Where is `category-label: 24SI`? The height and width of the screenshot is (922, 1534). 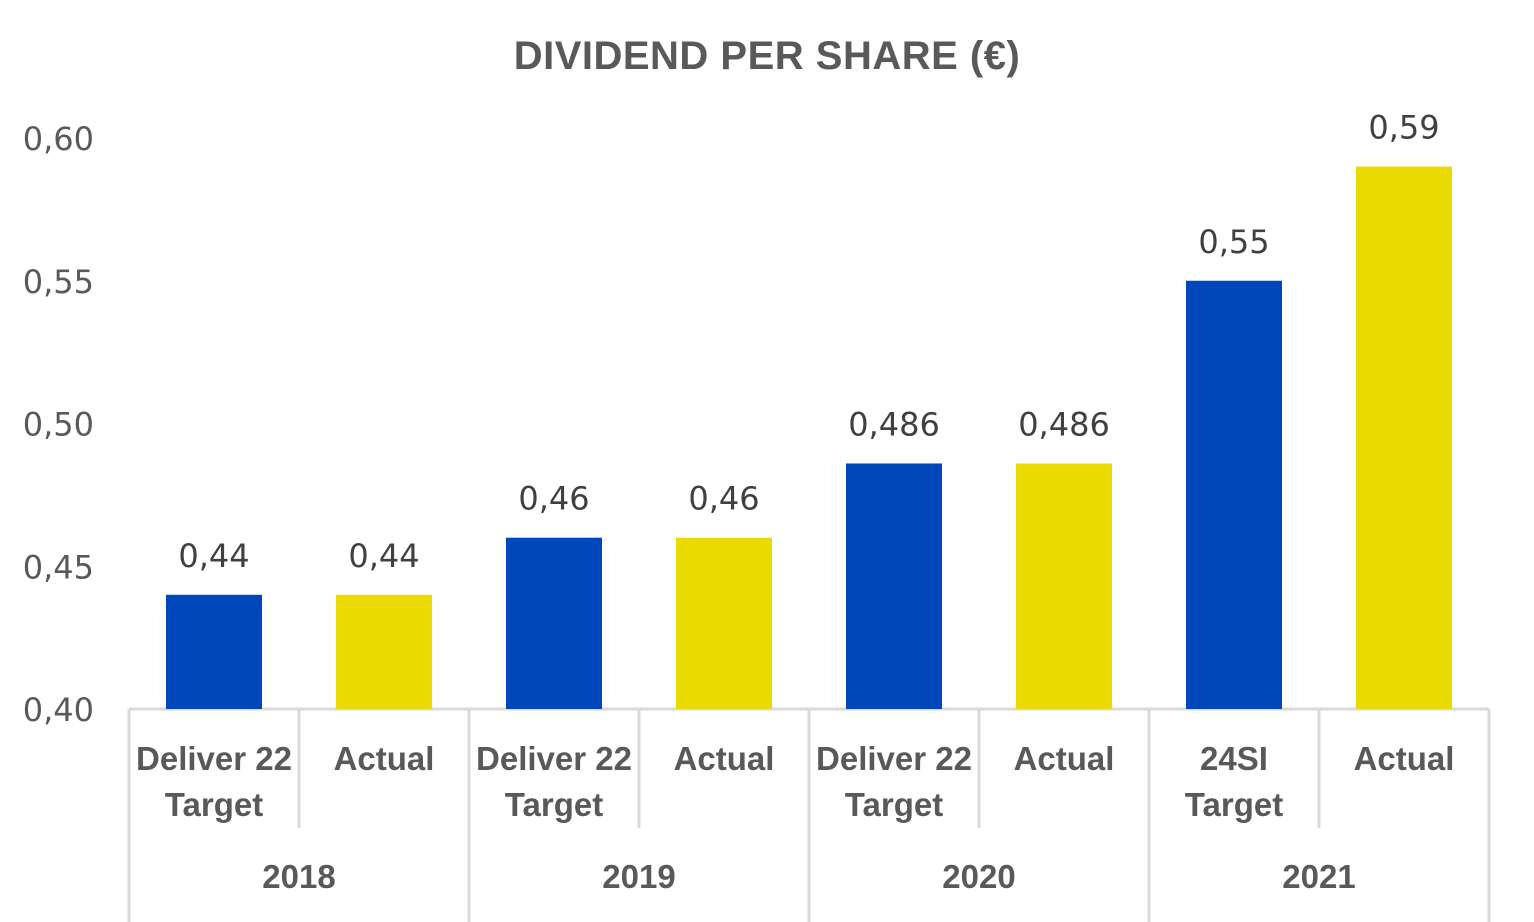 category-label: 24SI is located at coordinates (1234, 758).